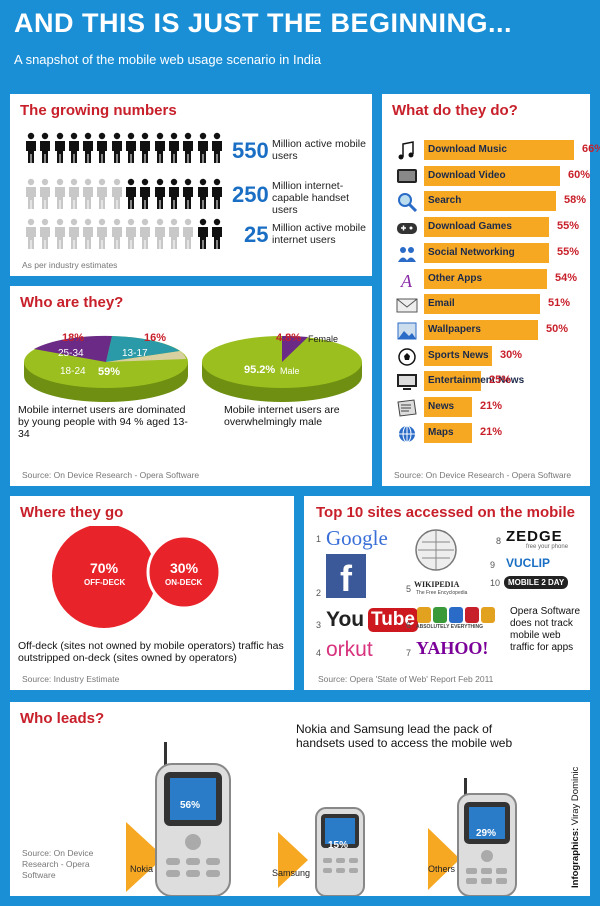  What do you see at coordinates (323, 339) in the screenshot?
I see `gender-label-female: Female` at bounding box center [323, 339].